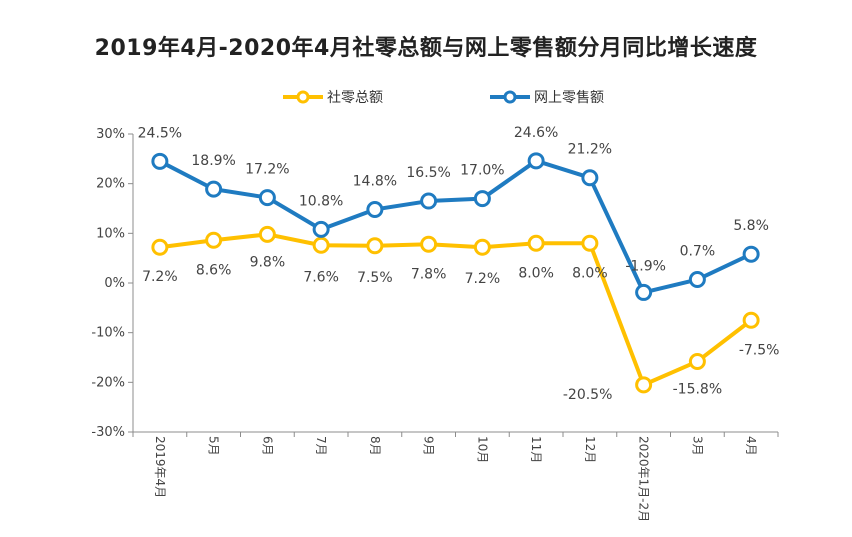 The width and height of the screenshot is (852, 537). I want to click on data-label: 7.6%, so click(321, 277).